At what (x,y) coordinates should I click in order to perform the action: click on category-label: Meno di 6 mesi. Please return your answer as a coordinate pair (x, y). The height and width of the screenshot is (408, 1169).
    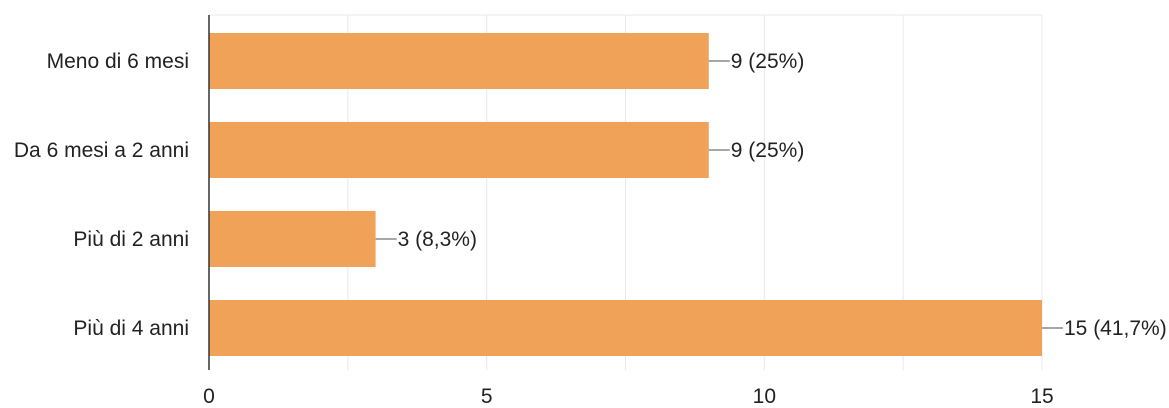
    Looking at the image, I should click on (118, 61).